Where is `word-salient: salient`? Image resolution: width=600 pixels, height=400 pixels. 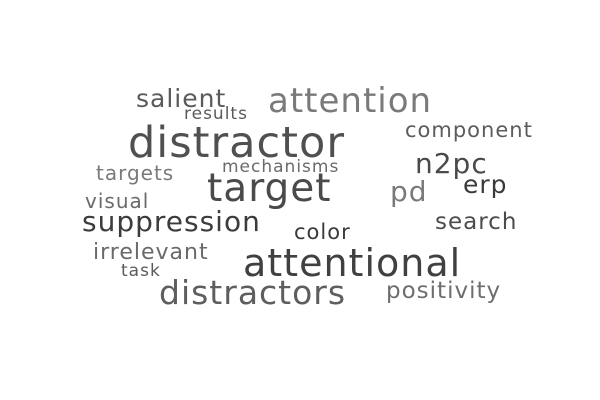
word-salient: salient is located at coordinates (181, 98).